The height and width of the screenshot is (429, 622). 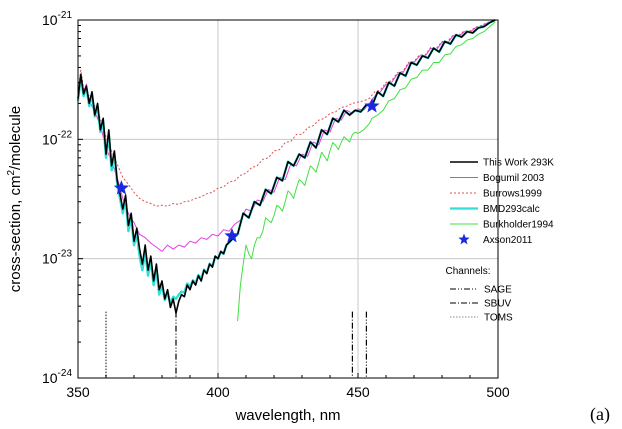 What do you see at coordinates (218, 392) in the screenshot?
I see `x-tick-label: 400` at bounding box center [218, 392].